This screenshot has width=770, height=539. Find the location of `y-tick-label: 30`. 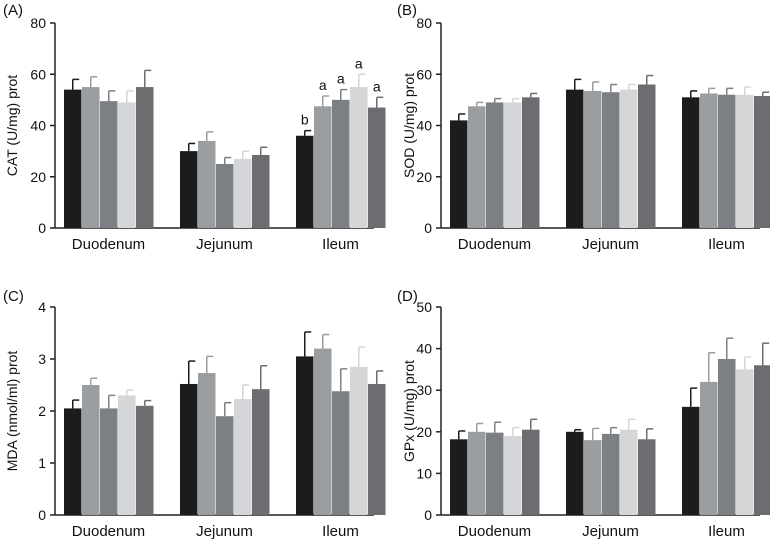

y-tick-label: 30 is located at coordinates (424, 390).